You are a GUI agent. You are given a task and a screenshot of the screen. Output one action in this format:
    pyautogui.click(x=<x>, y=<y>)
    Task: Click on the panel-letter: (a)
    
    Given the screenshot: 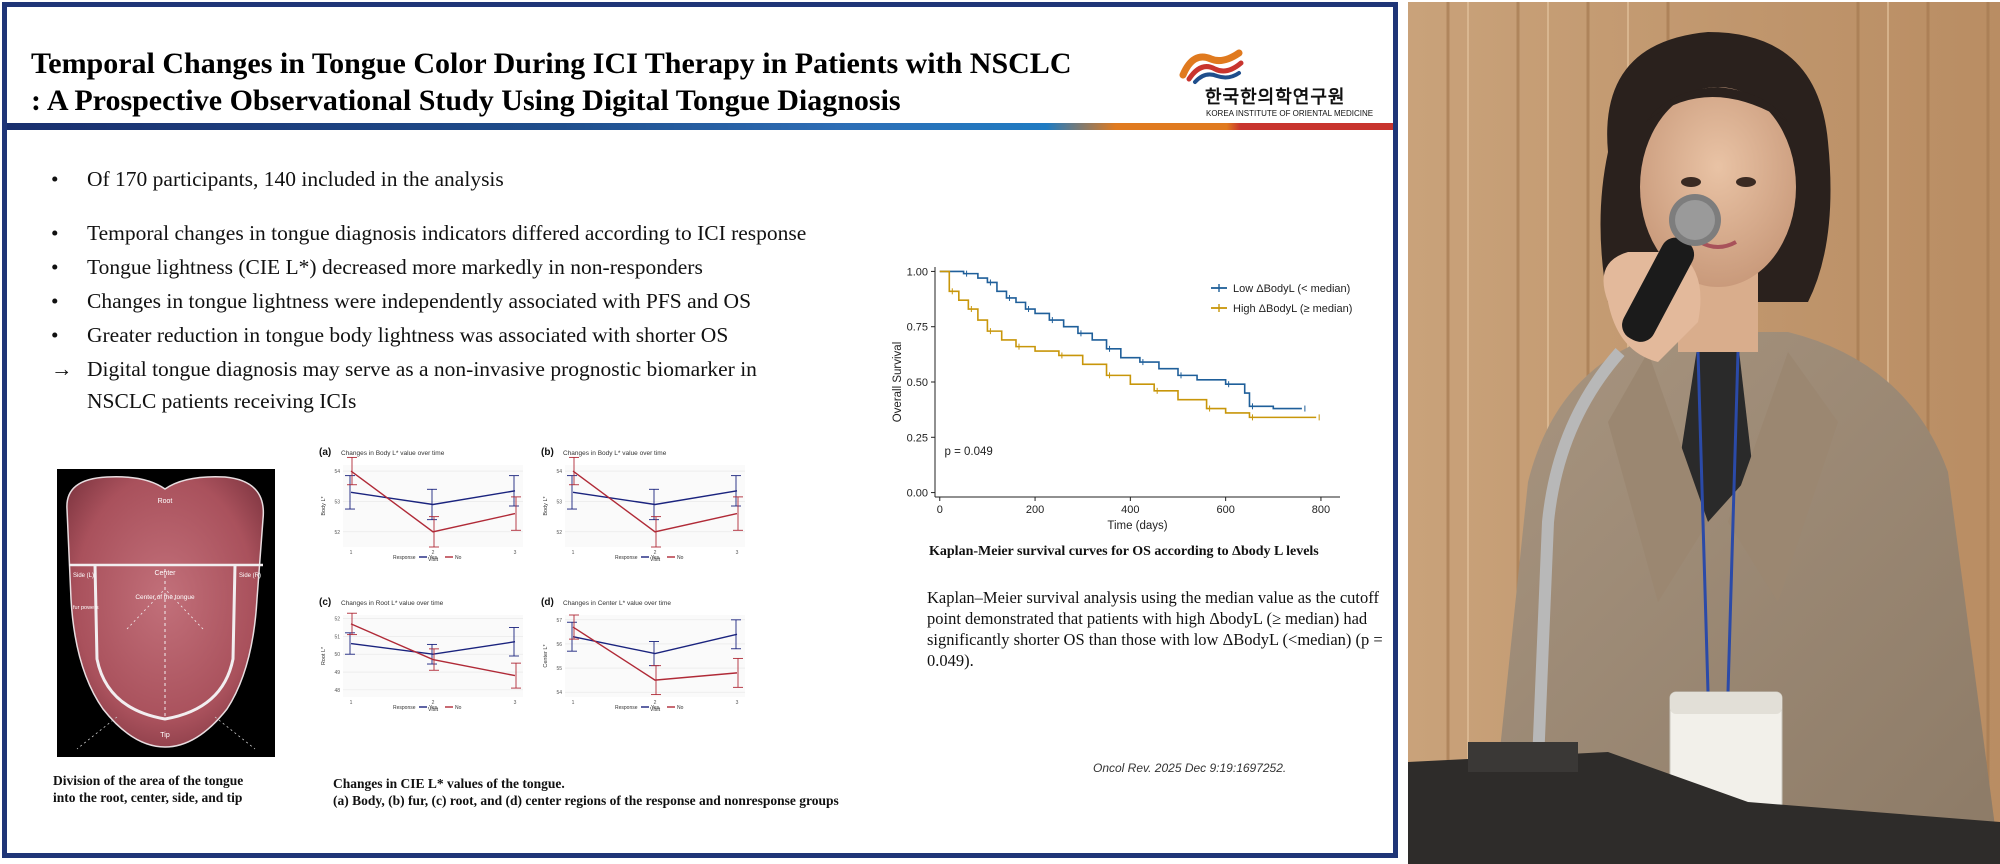 What is the action you would take?
    pyautogui.click(x=325, y=452)
    